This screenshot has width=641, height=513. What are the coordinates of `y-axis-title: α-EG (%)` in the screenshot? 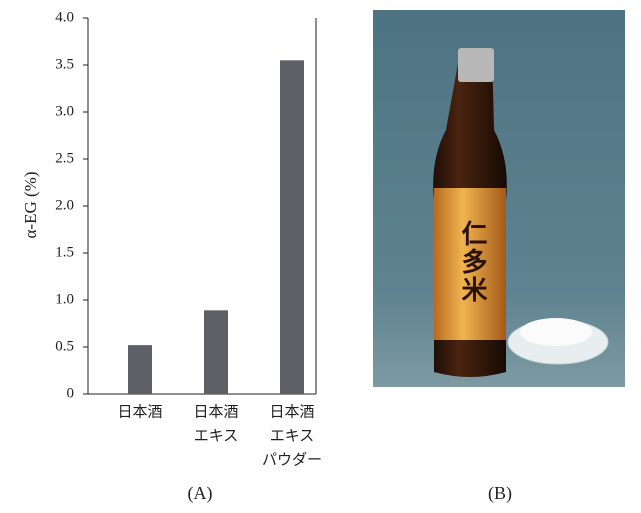 It's located at (30, 205).